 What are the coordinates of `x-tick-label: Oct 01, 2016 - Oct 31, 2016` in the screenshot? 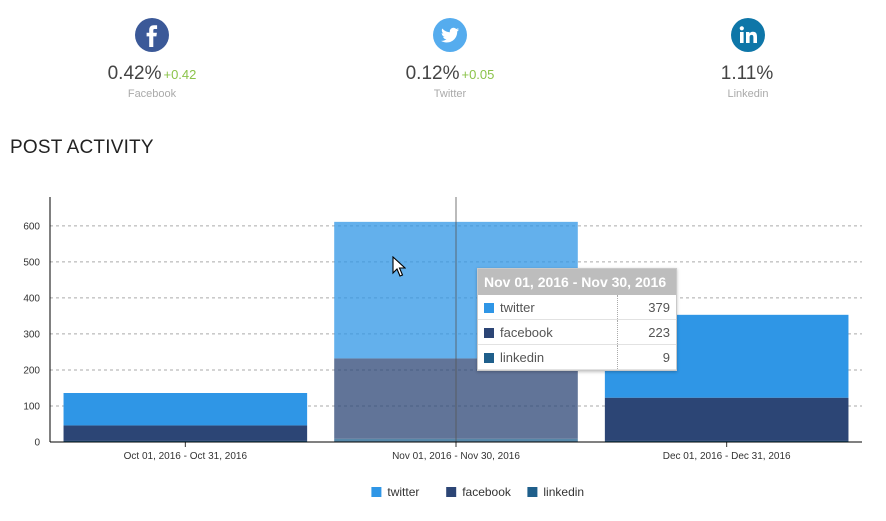 It's located at (186, 456).